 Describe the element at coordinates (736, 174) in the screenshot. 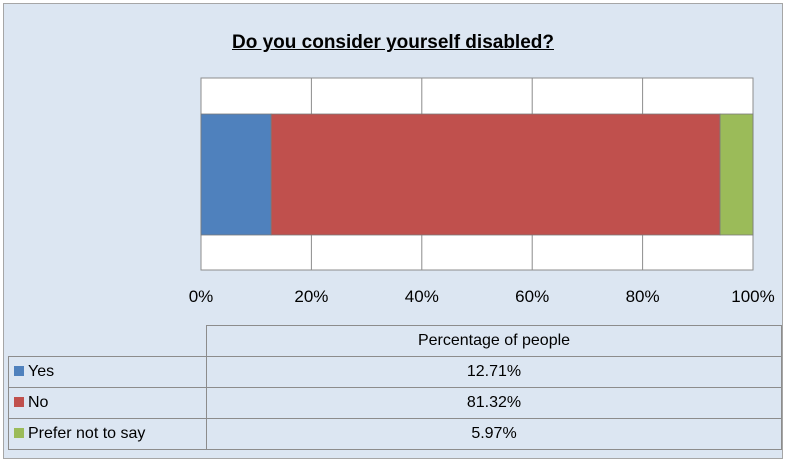

I see `bar-segment-prefer-not-to-say` at that location.